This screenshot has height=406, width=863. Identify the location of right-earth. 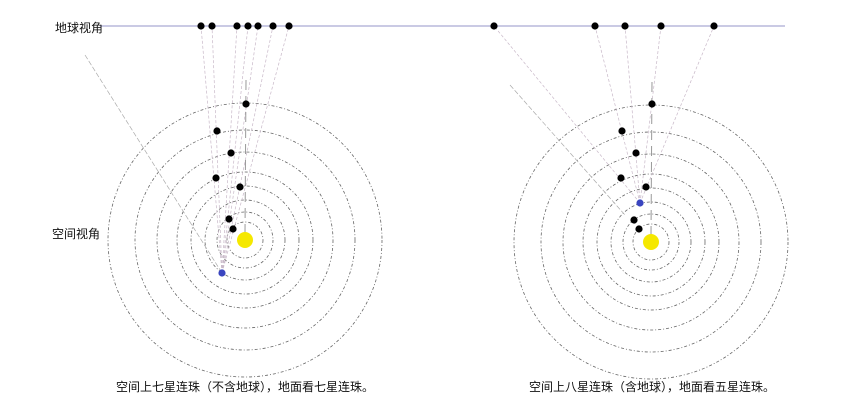
(640, 203).